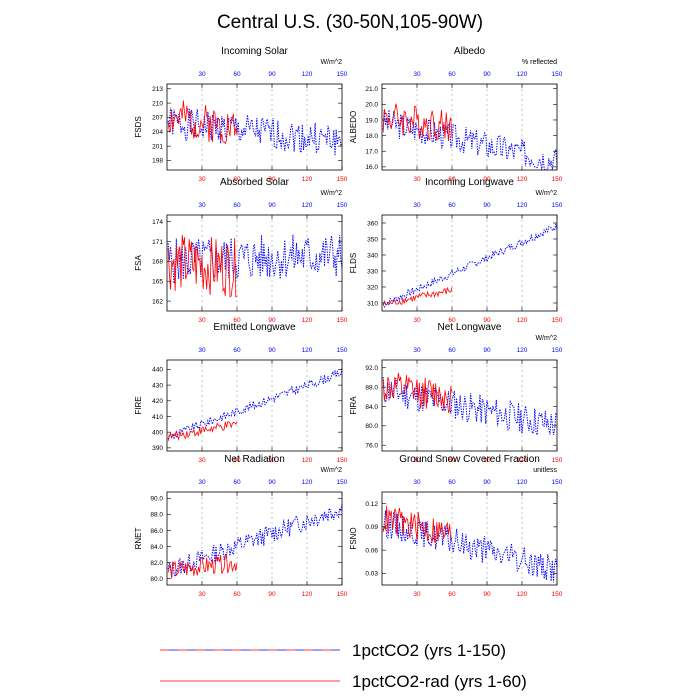  Describe the element at coordinates (353, 405) in the screenshot. I see `y-axis-label: FIRA` at that location.